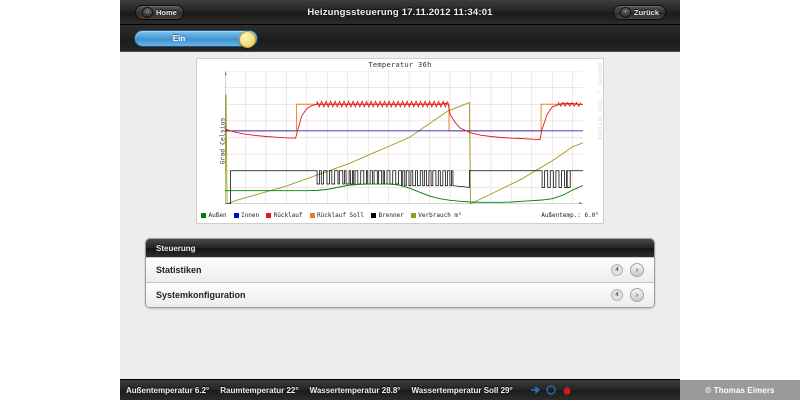  I want to click on legend-item-ruecklauf: Rücklauf, so click(284, 215).